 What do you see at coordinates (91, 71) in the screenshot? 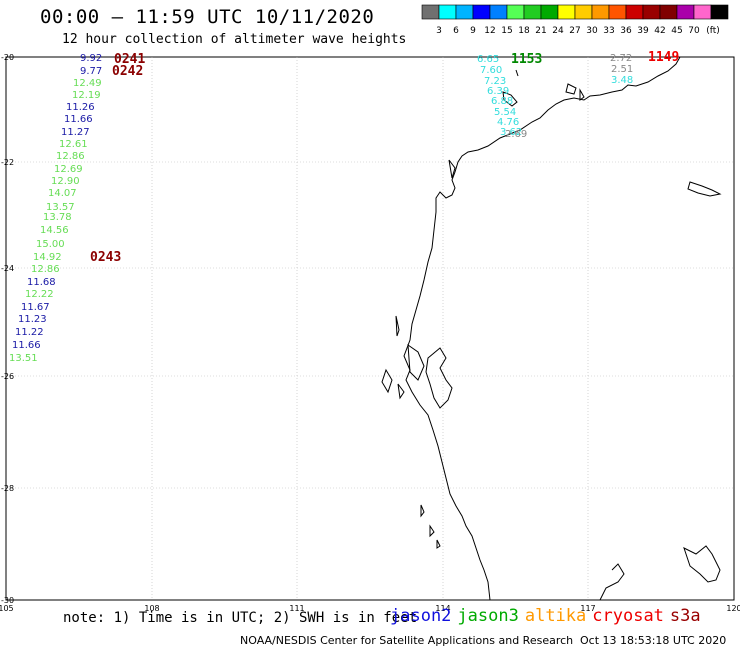
I see `wave-height-value: 9.77` at bounding box center [91, 71].